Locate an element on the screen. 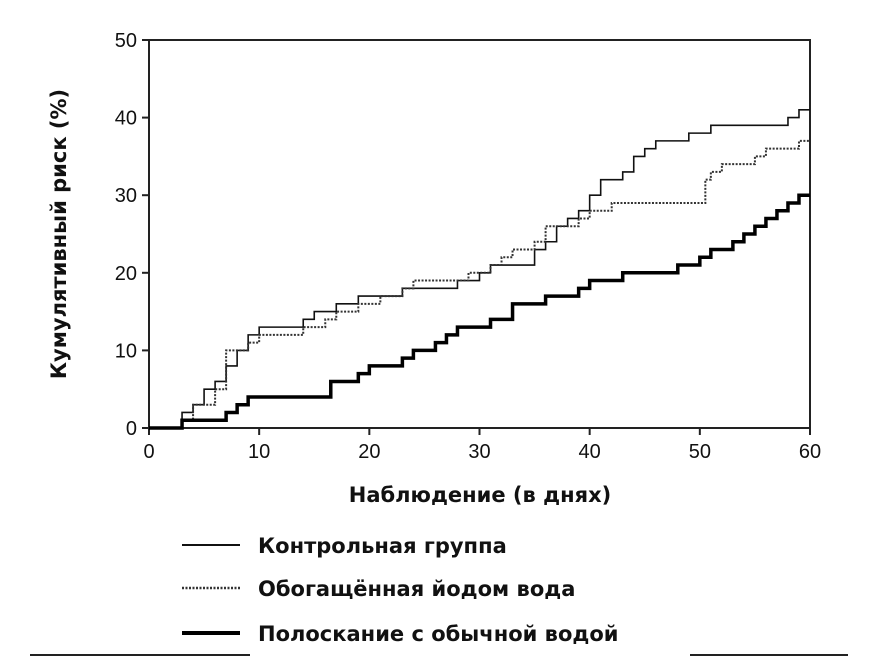 This screenshot has width=873, height=664. y-axis-label: Кумулятивный риск (%) is located at coordinates (59, 234).